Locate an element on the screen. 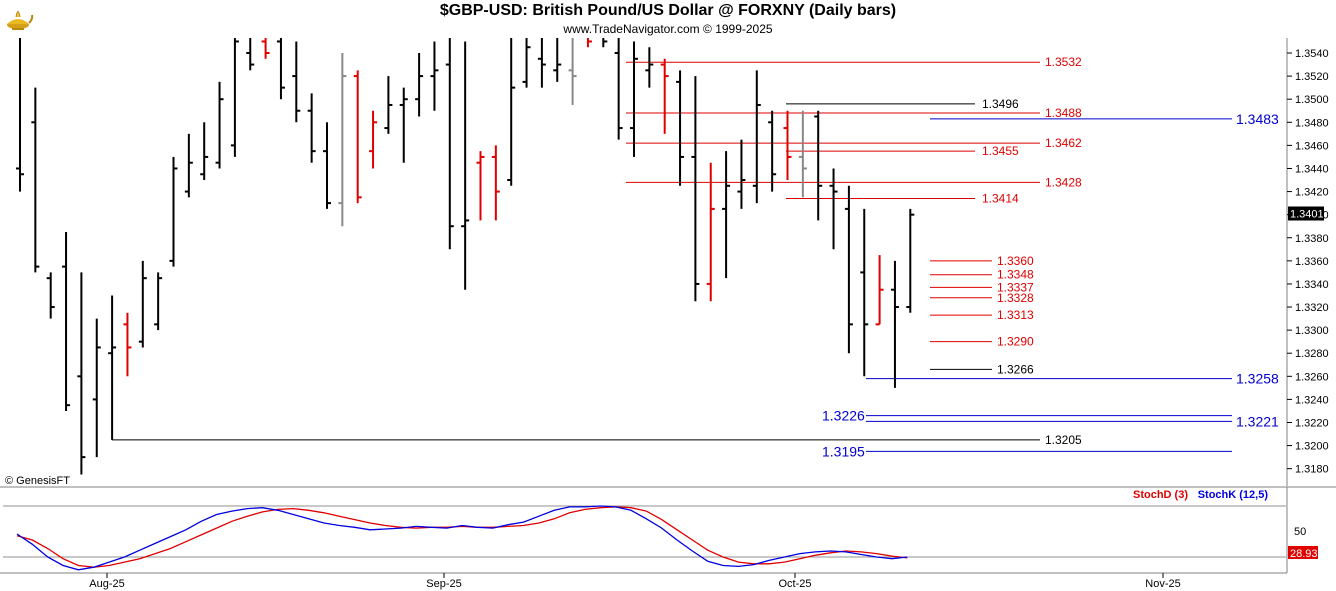 The width and height of the screenshot is (1336, 591). level-line: 1.3360 is located at coordinates (982, 261).